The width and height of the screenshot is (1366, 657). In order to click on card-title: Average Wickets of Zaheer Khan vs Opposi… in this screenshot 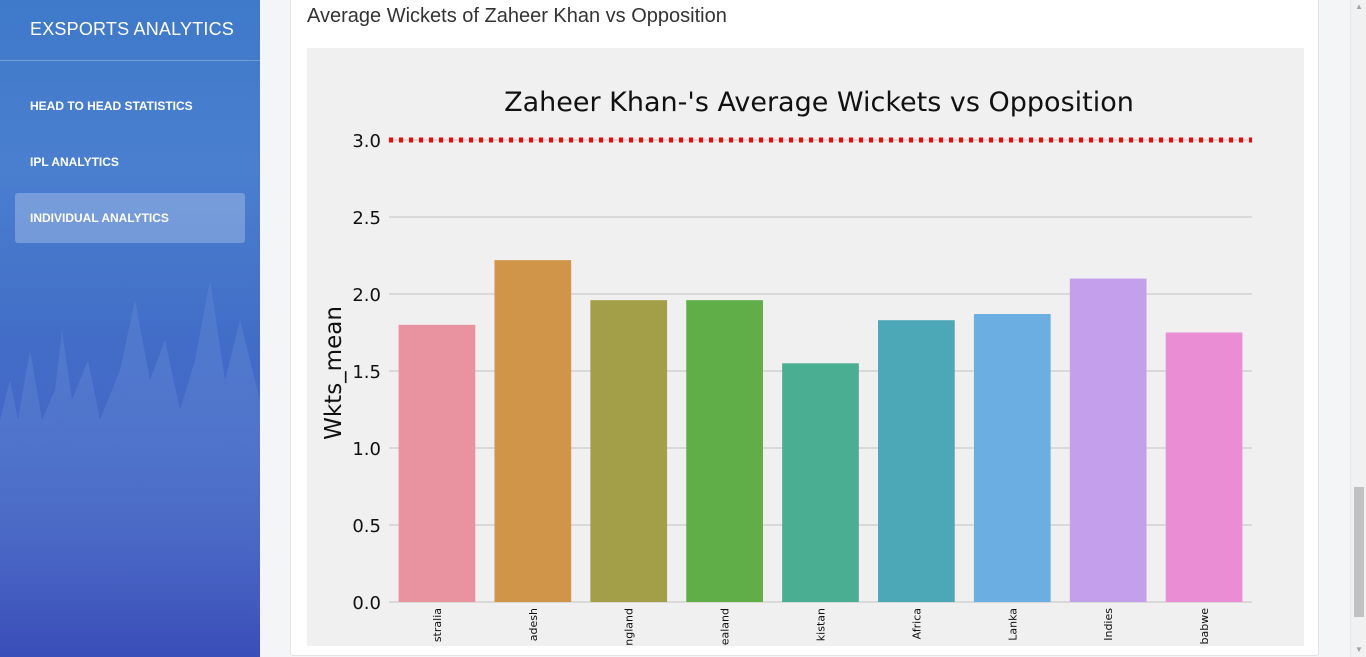, I will do `click(517, 16)`.